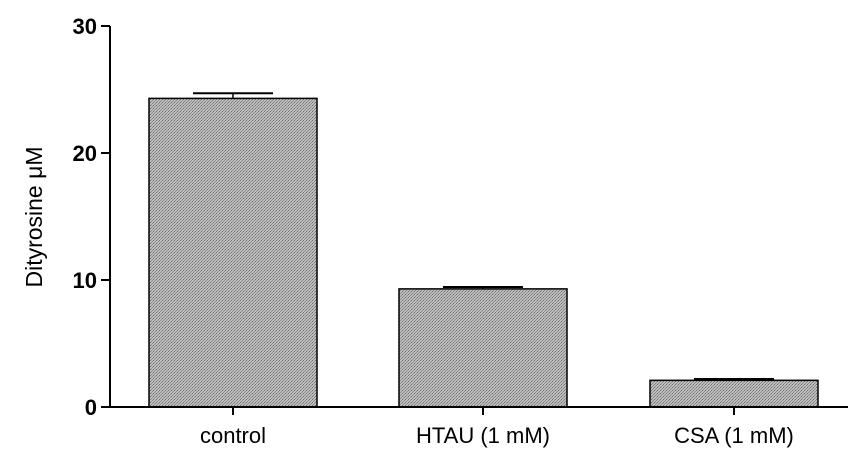 Image resolution: width=849 pixels, height=450 pixels. Describe the element at coordinates (734, 435) in the screenshot. I see `x-category-label: CSA (1 mM)` at that location.